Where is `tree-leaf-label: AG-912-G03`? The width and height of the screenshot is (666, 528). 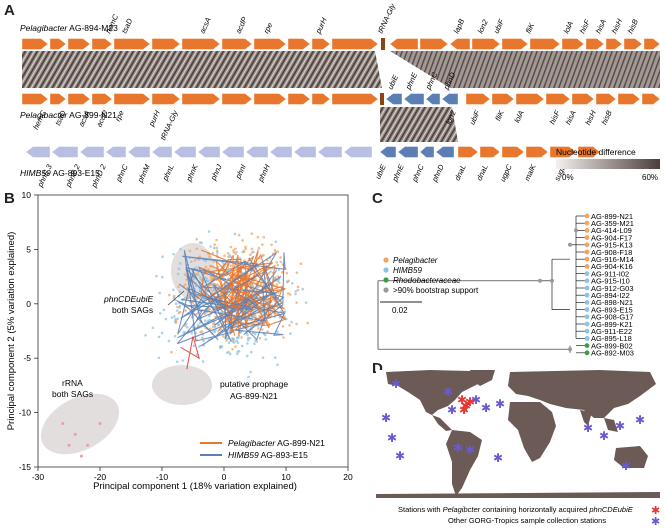 tree-leaf-label: AG-912-G03 is located at coordinates (612, 288).